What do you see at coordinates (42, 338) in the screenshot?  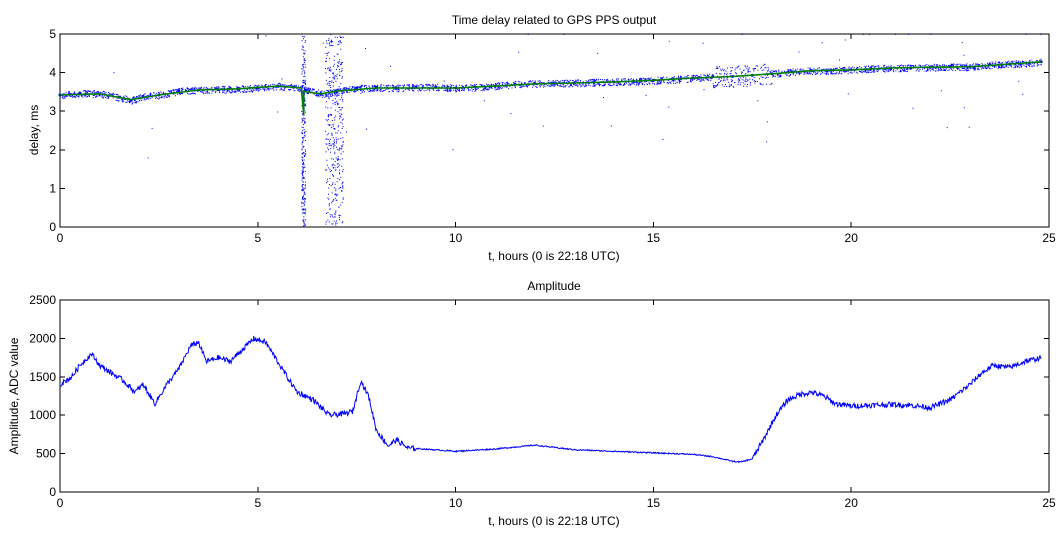 I see `y-tick-label: 2000` at bounding box center [42, 338].